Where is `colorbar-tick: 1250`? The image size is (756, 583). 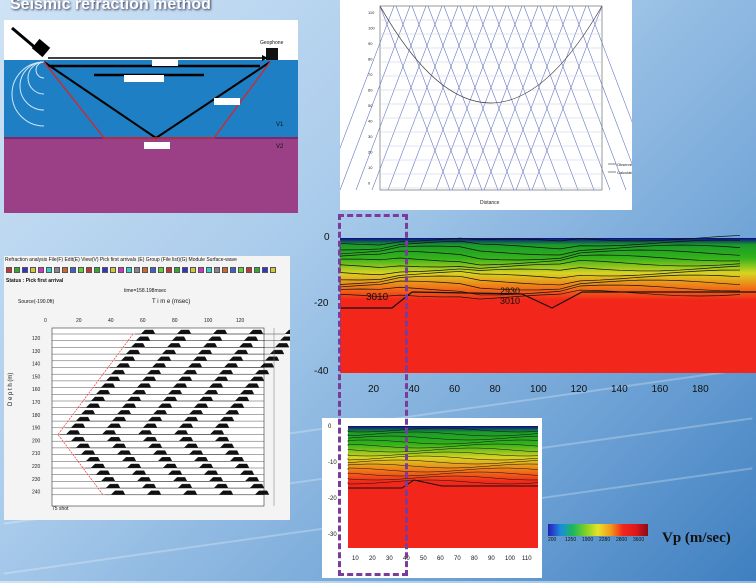
colorbar-tick: 1250 is located at coordinates (571, 540).